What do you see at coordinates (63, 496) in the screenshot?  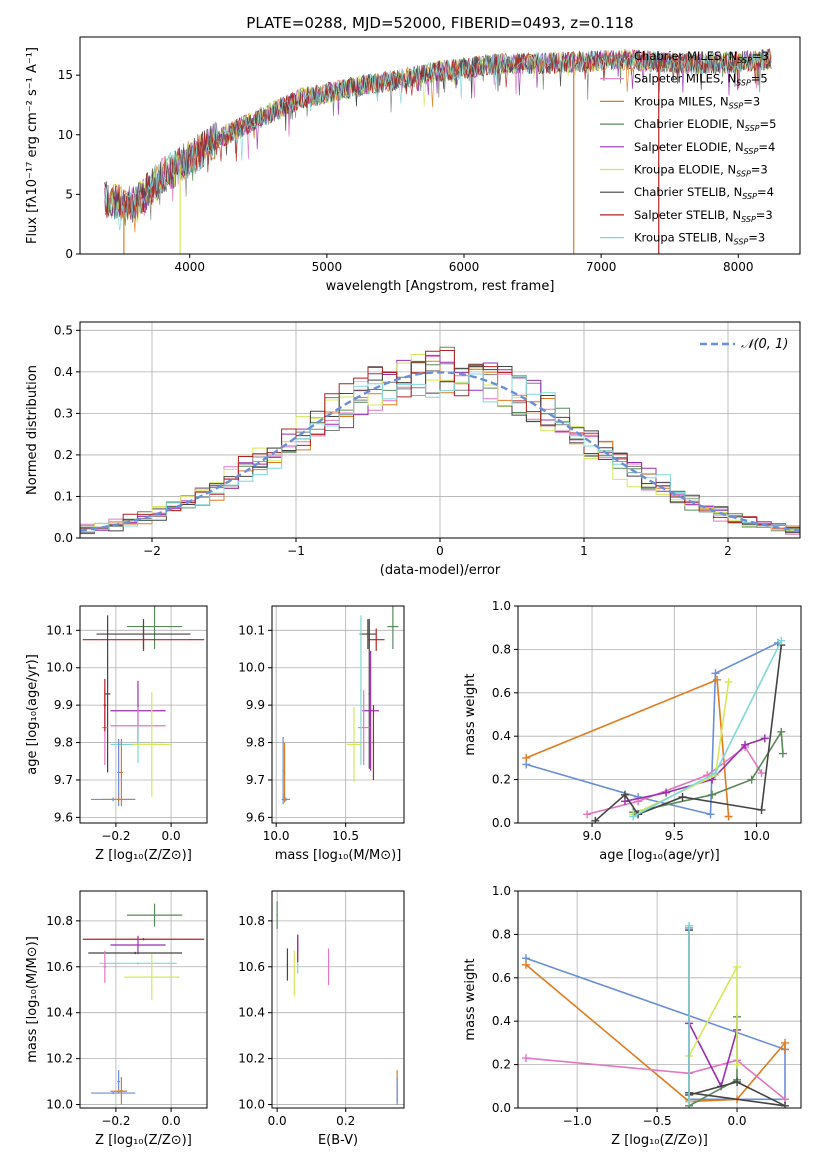 I see `y-tick-label: 0.1` at bounding box center [63, 496].